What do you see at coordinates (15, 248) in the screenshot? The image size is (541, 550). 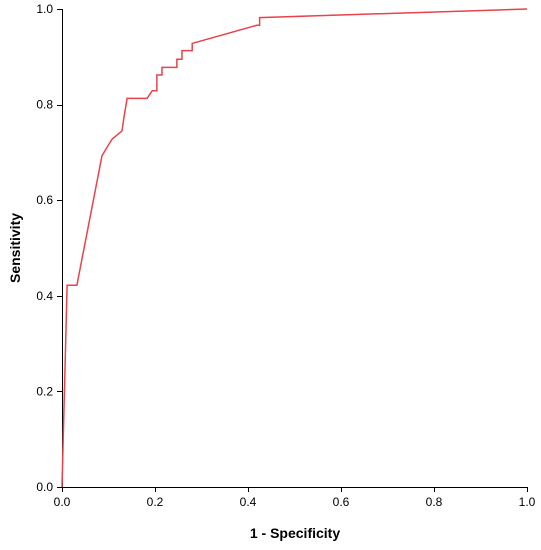 I see `y-axis-title: Sensitivity` at bounding box center [15, 248].